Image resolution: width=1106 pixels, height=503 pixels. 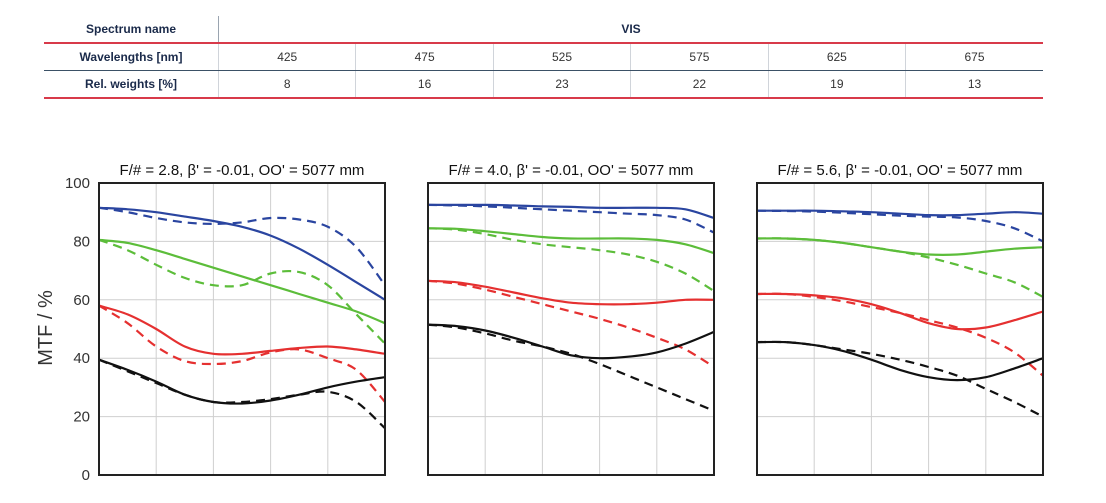 I want to click on spectrum-name-row: Spectrum name VIS, so click(x=543, y=30).